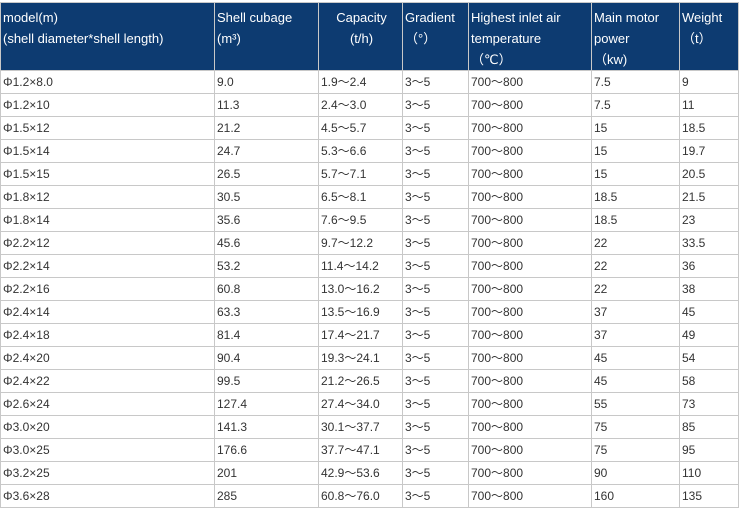 Image resolution: width=740 pixels, height=508 pixels. I want to click on motor-power-cell: 18.5, so click(635, 197).